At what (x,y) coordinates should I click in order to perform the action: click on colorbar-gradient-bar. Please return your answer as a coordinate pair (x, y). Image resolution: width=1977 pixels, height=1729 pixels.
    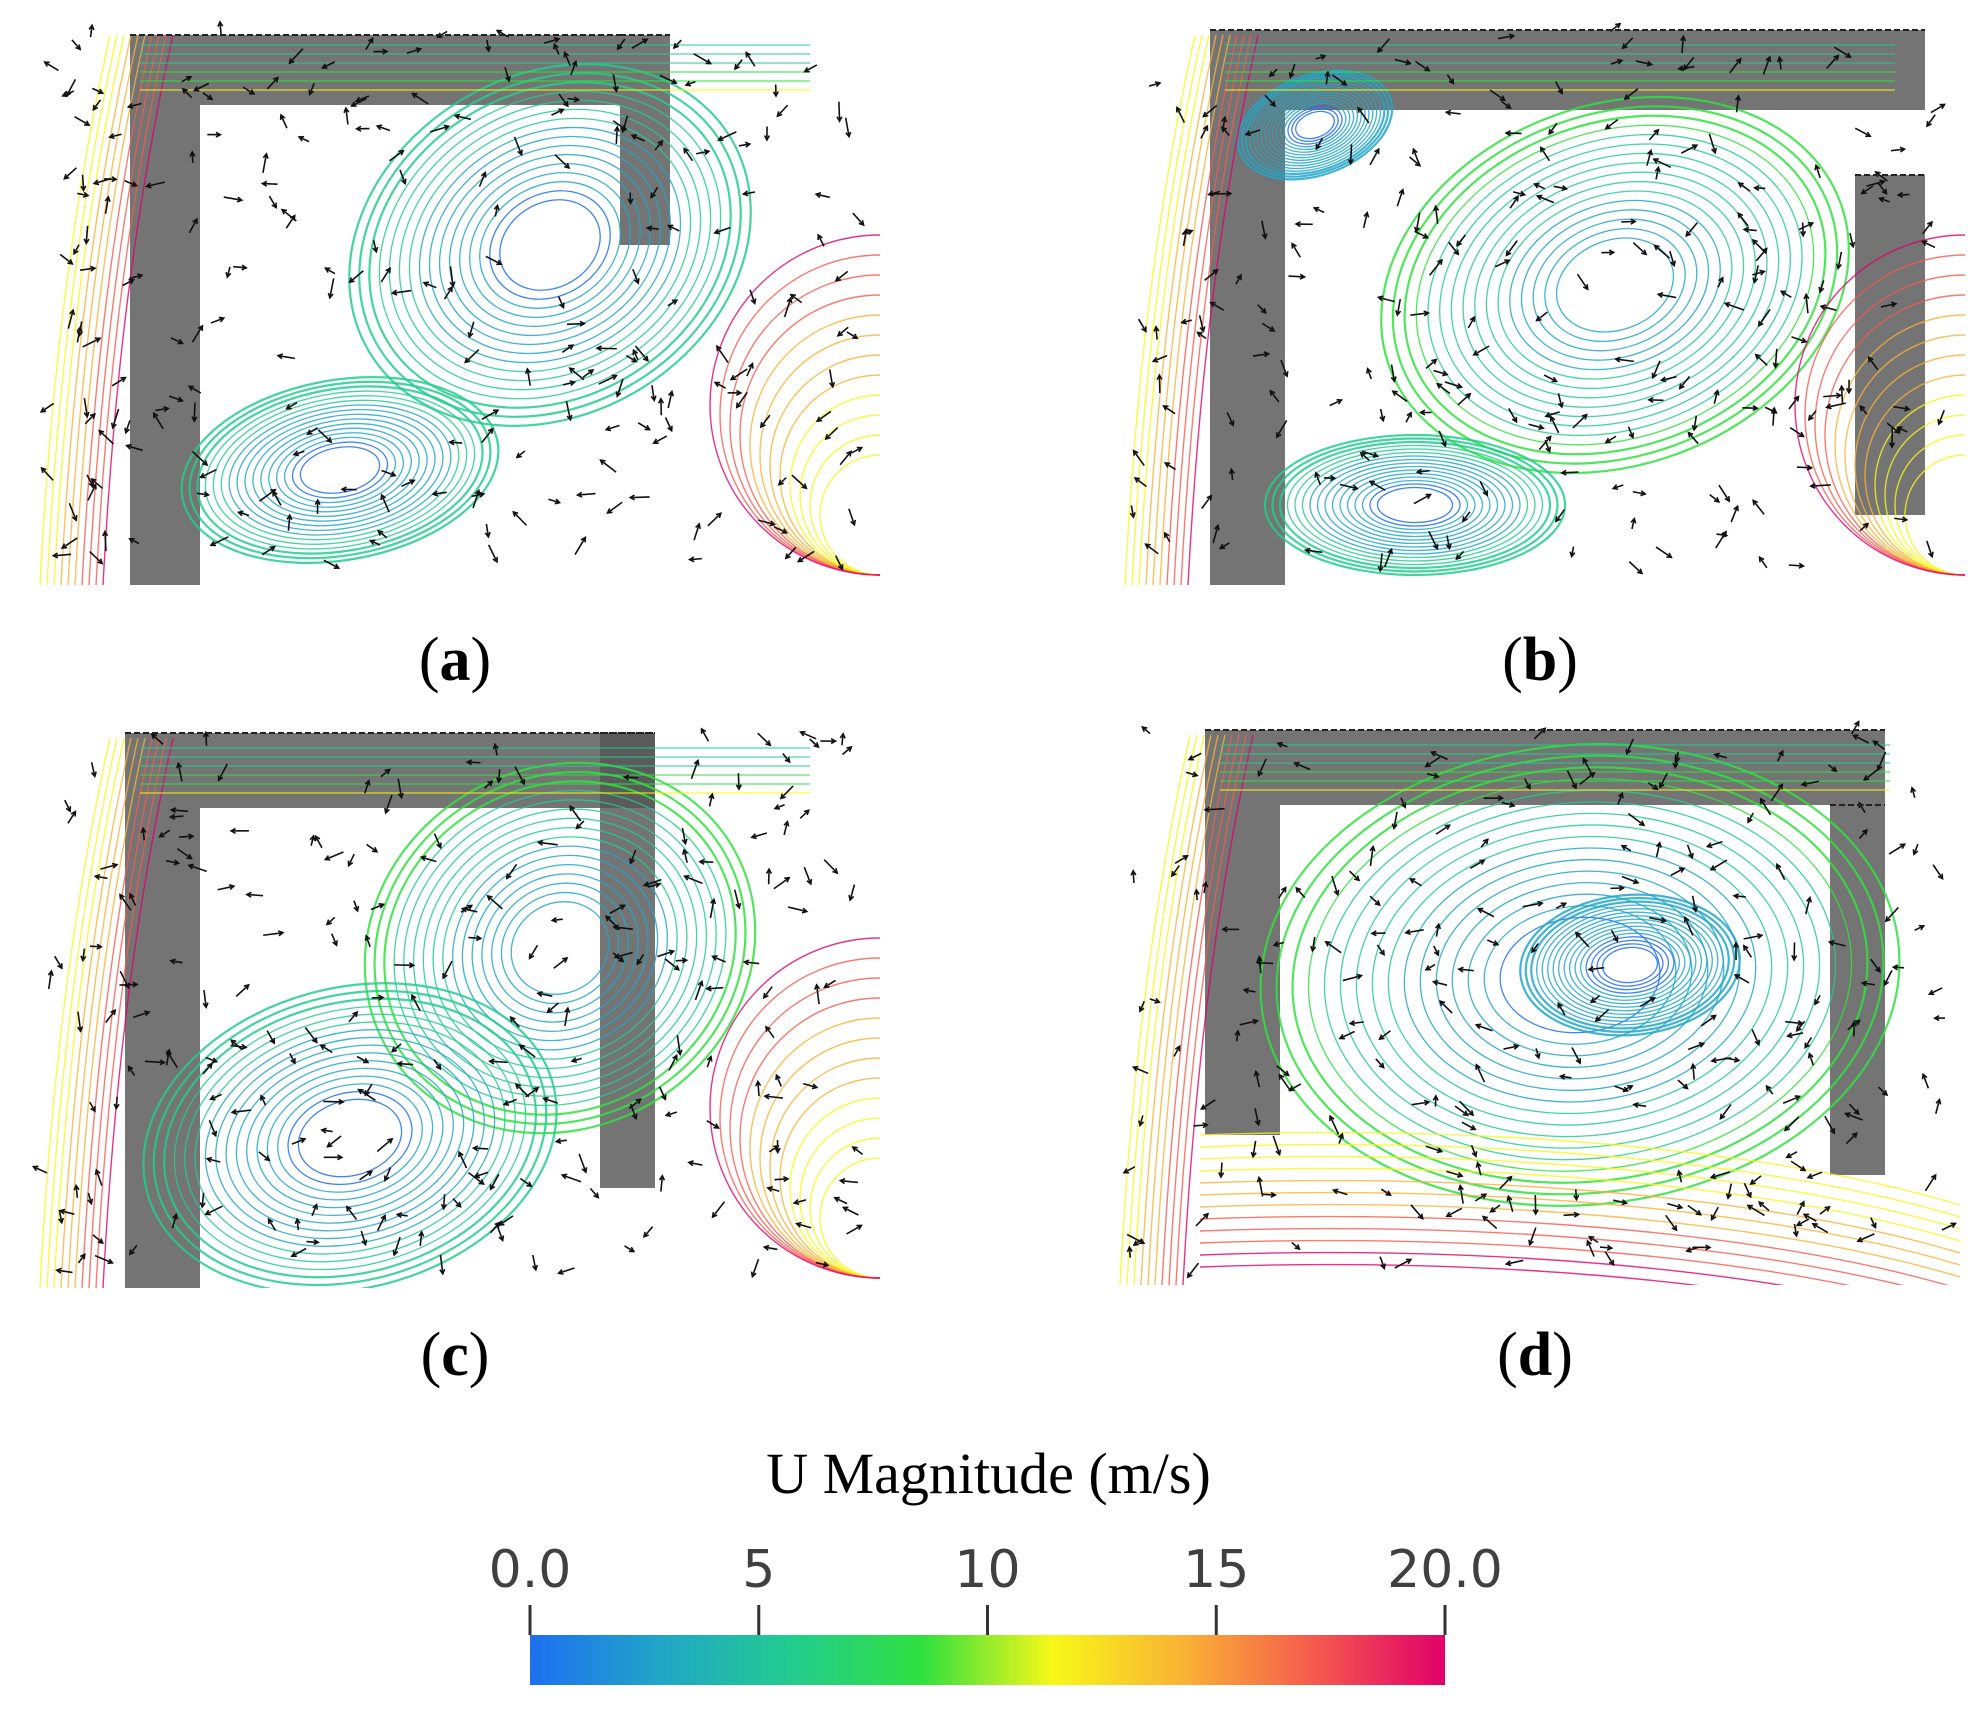
    Looking at the image, I should click on (987, 1660).